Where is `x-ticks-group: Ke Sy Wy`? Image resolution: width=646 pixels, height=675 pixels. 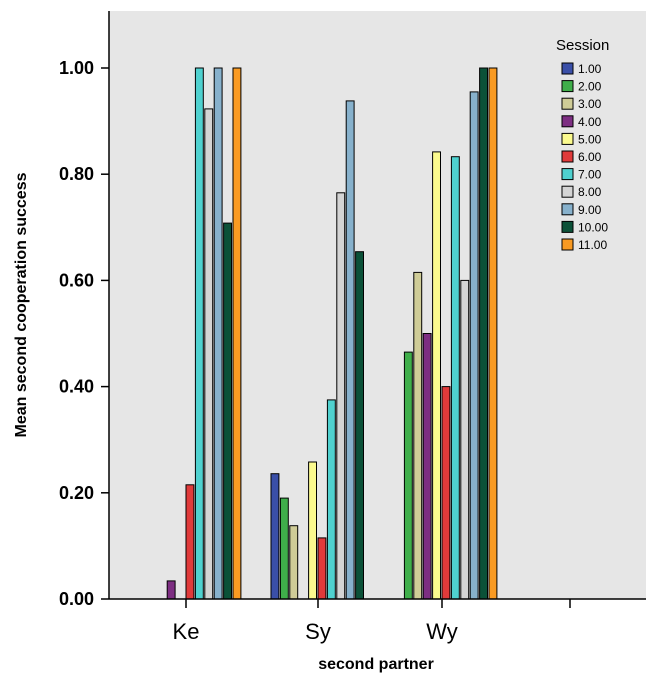
x-ticks-group: Ke Sy Wy is located at coordinates (372, 621).